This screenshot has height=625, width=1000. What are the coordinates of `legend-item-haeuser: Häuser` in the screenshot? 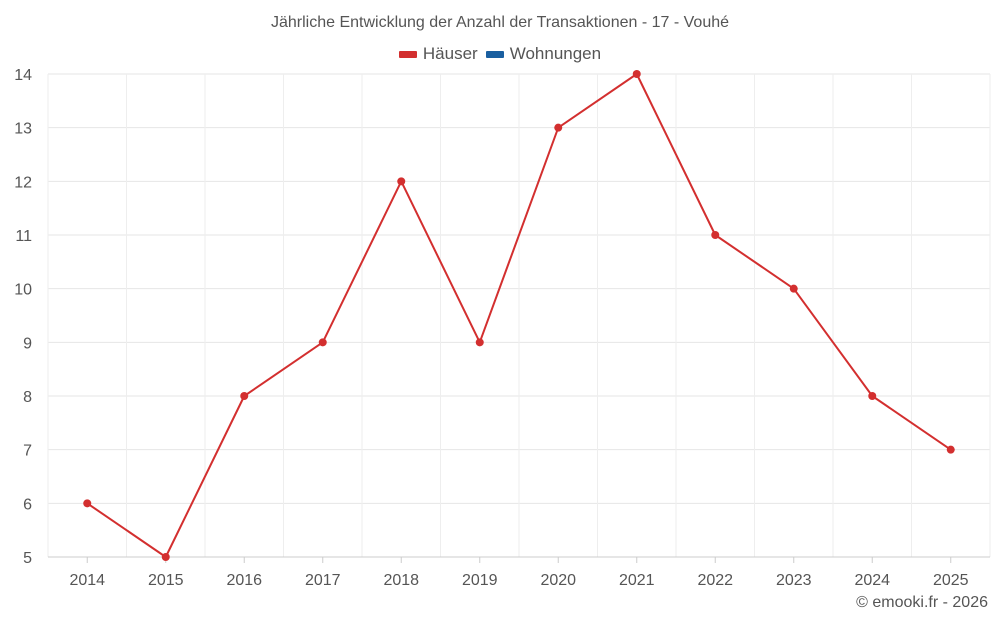 It's located at (438, 54).